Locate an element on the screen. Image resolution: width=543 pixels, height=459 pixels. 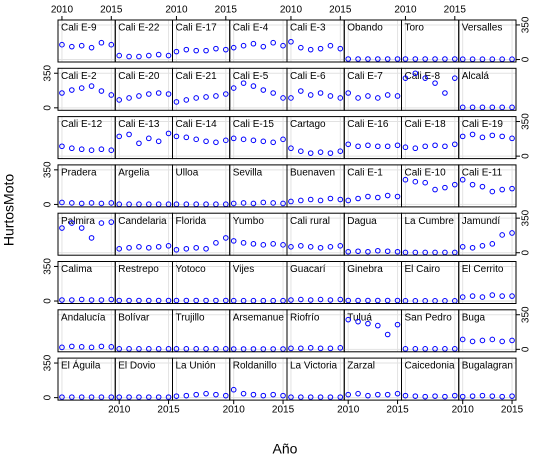
strip-label: Sevilla is located at coordinates (248, 173).